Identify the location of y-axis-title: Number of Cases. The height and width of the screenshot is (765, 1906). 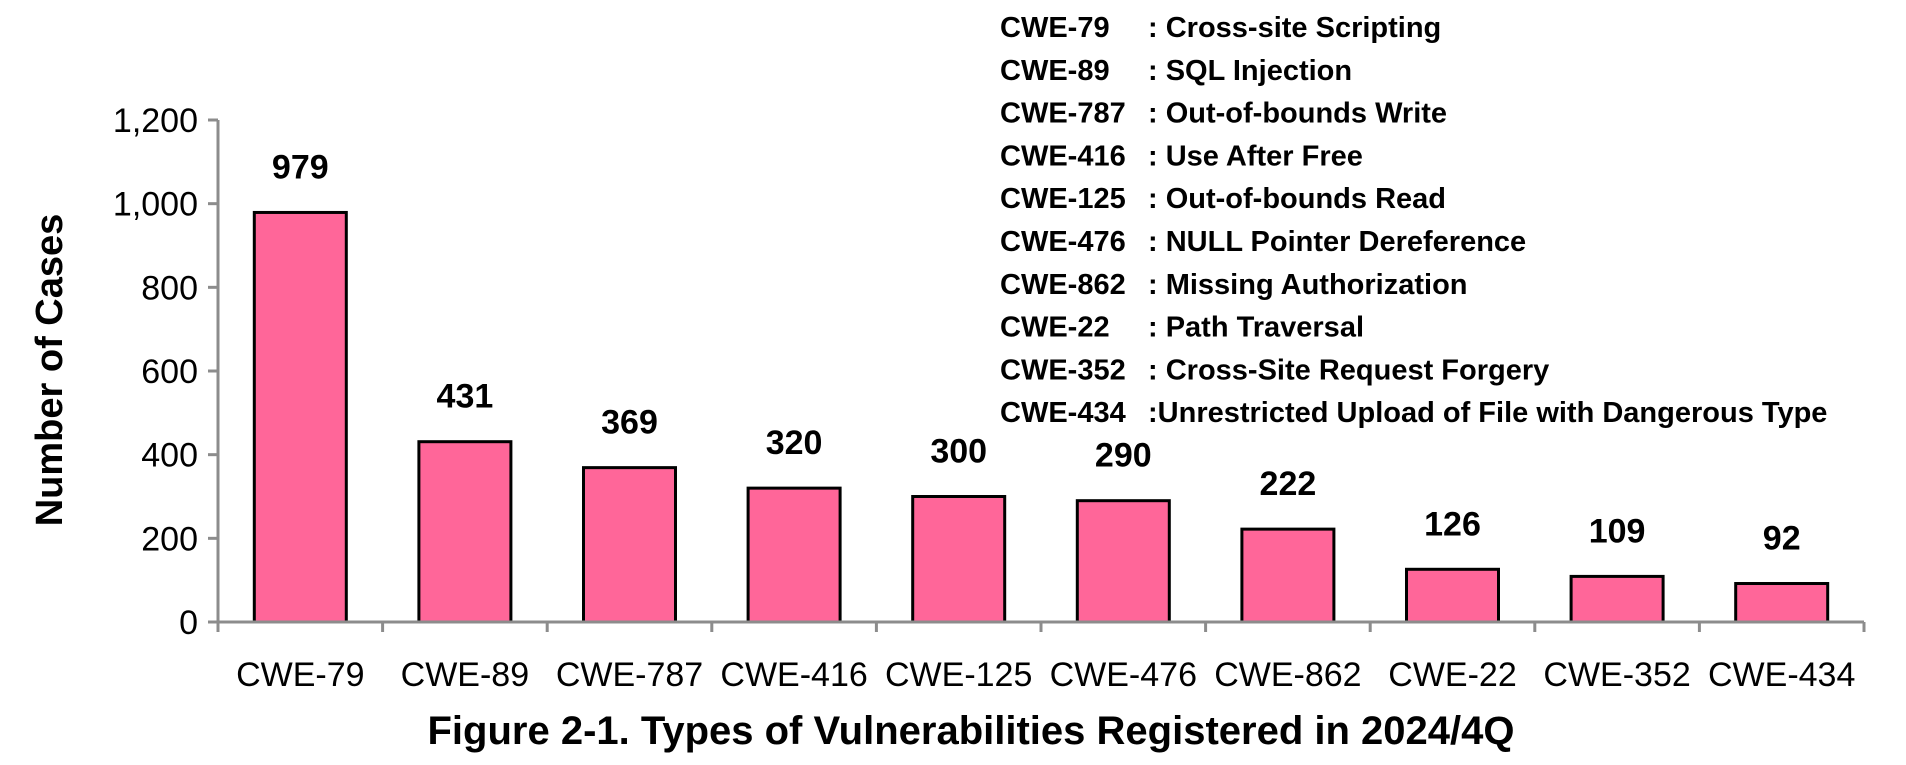
(50, 370).